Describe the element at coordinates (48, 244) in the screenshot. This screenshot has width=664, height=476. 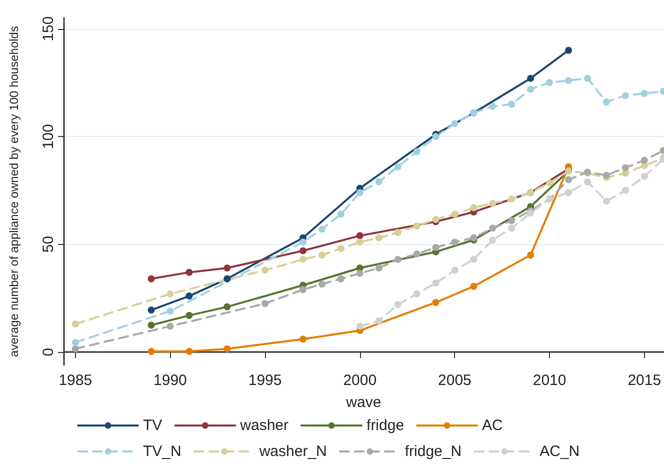
I see `y-tick-label: 50` at that location.